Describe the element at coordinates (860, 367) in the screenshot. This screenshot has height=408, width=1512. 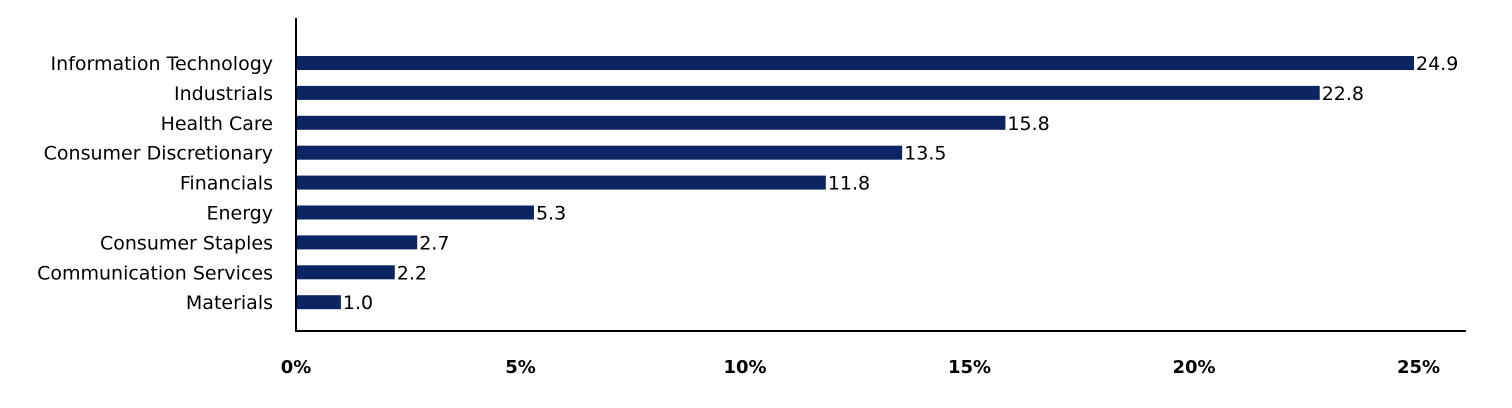
I see `x-tick-labels-group: 0% 5% 10% 15% 20% 25%` at that location.